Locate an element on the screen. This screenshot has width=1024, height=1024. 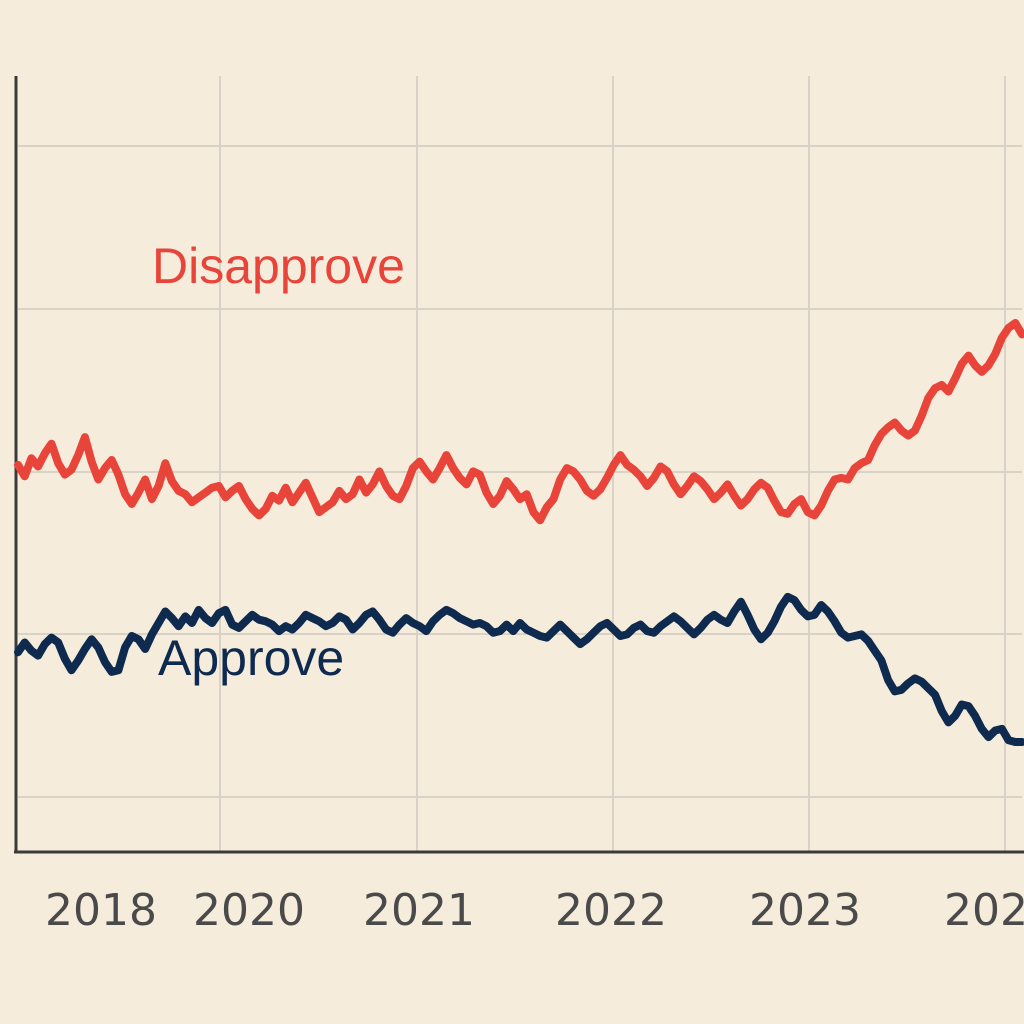
approve-label: Approve is located at coordinates (251, 658).